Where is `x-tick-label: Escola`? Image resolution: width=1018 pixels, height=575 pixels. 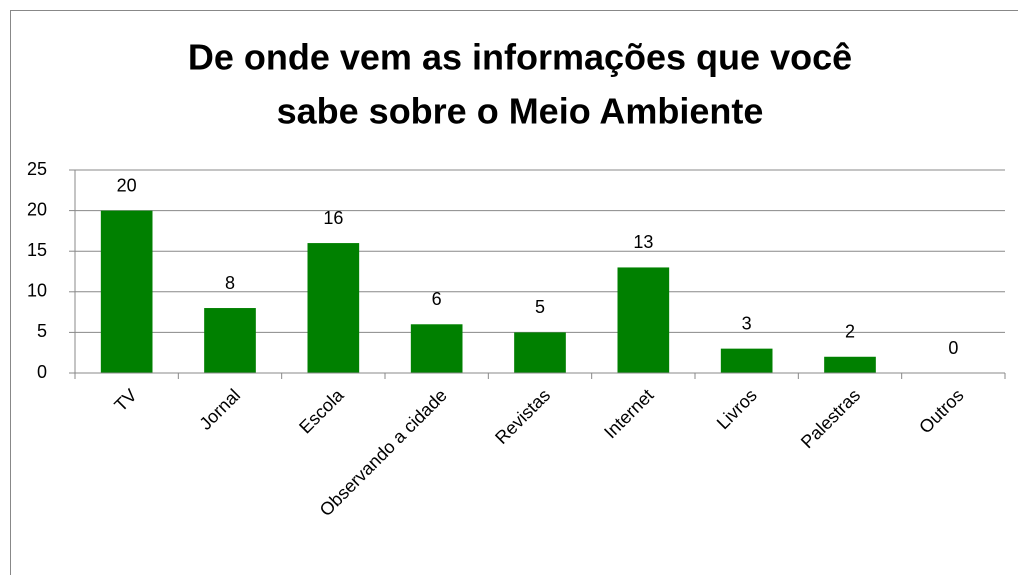
x-tick-label: Escola is located at coordinates (321, 410).